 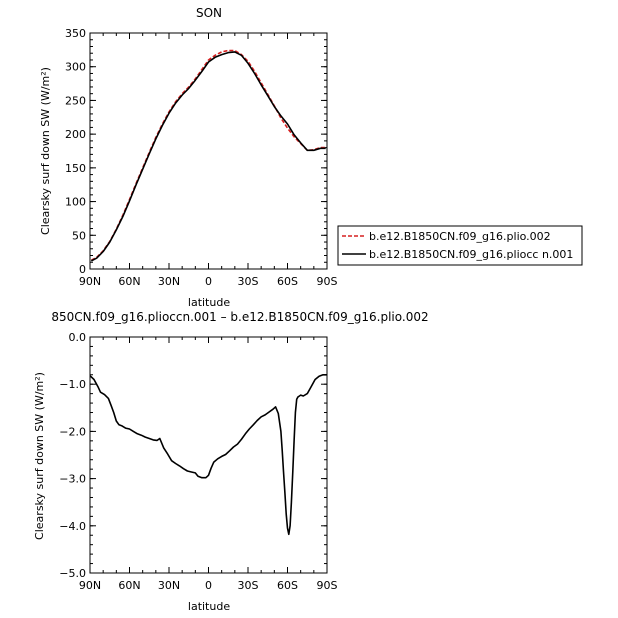 What do you see at coordinates (90, 281) in the screenshot?
I see `top-x-tick-label: 90N` at bounding box center [90, 281].